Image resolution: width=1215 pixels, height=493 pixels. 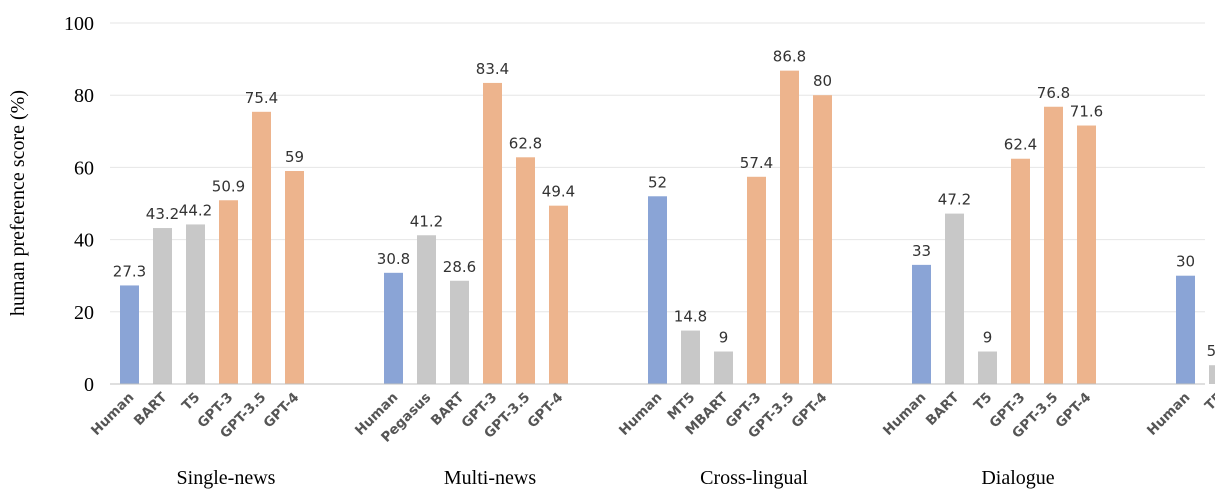 What do you see at coordinates (525, 270) in the screenshot?
I see `bar-multi-news-gpt-3.5` at bounding box center [525, 270].